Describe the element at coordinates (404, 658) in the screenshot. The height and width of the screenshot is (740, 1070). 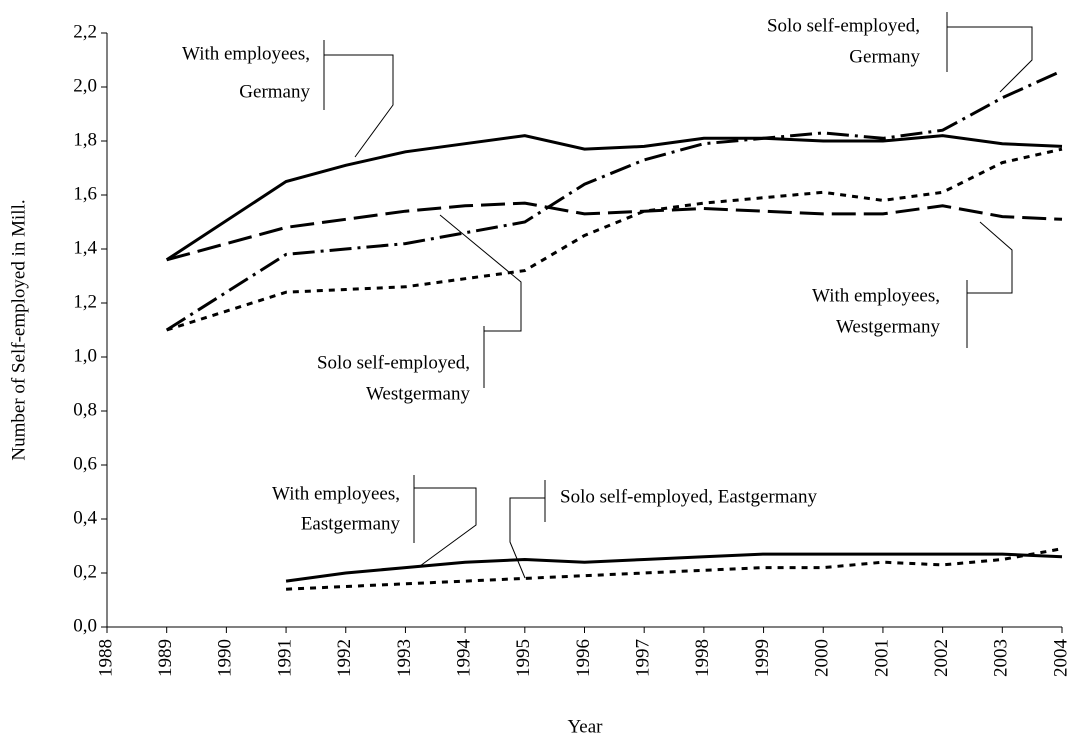
I see `x-tick-label: 1993` at that location.